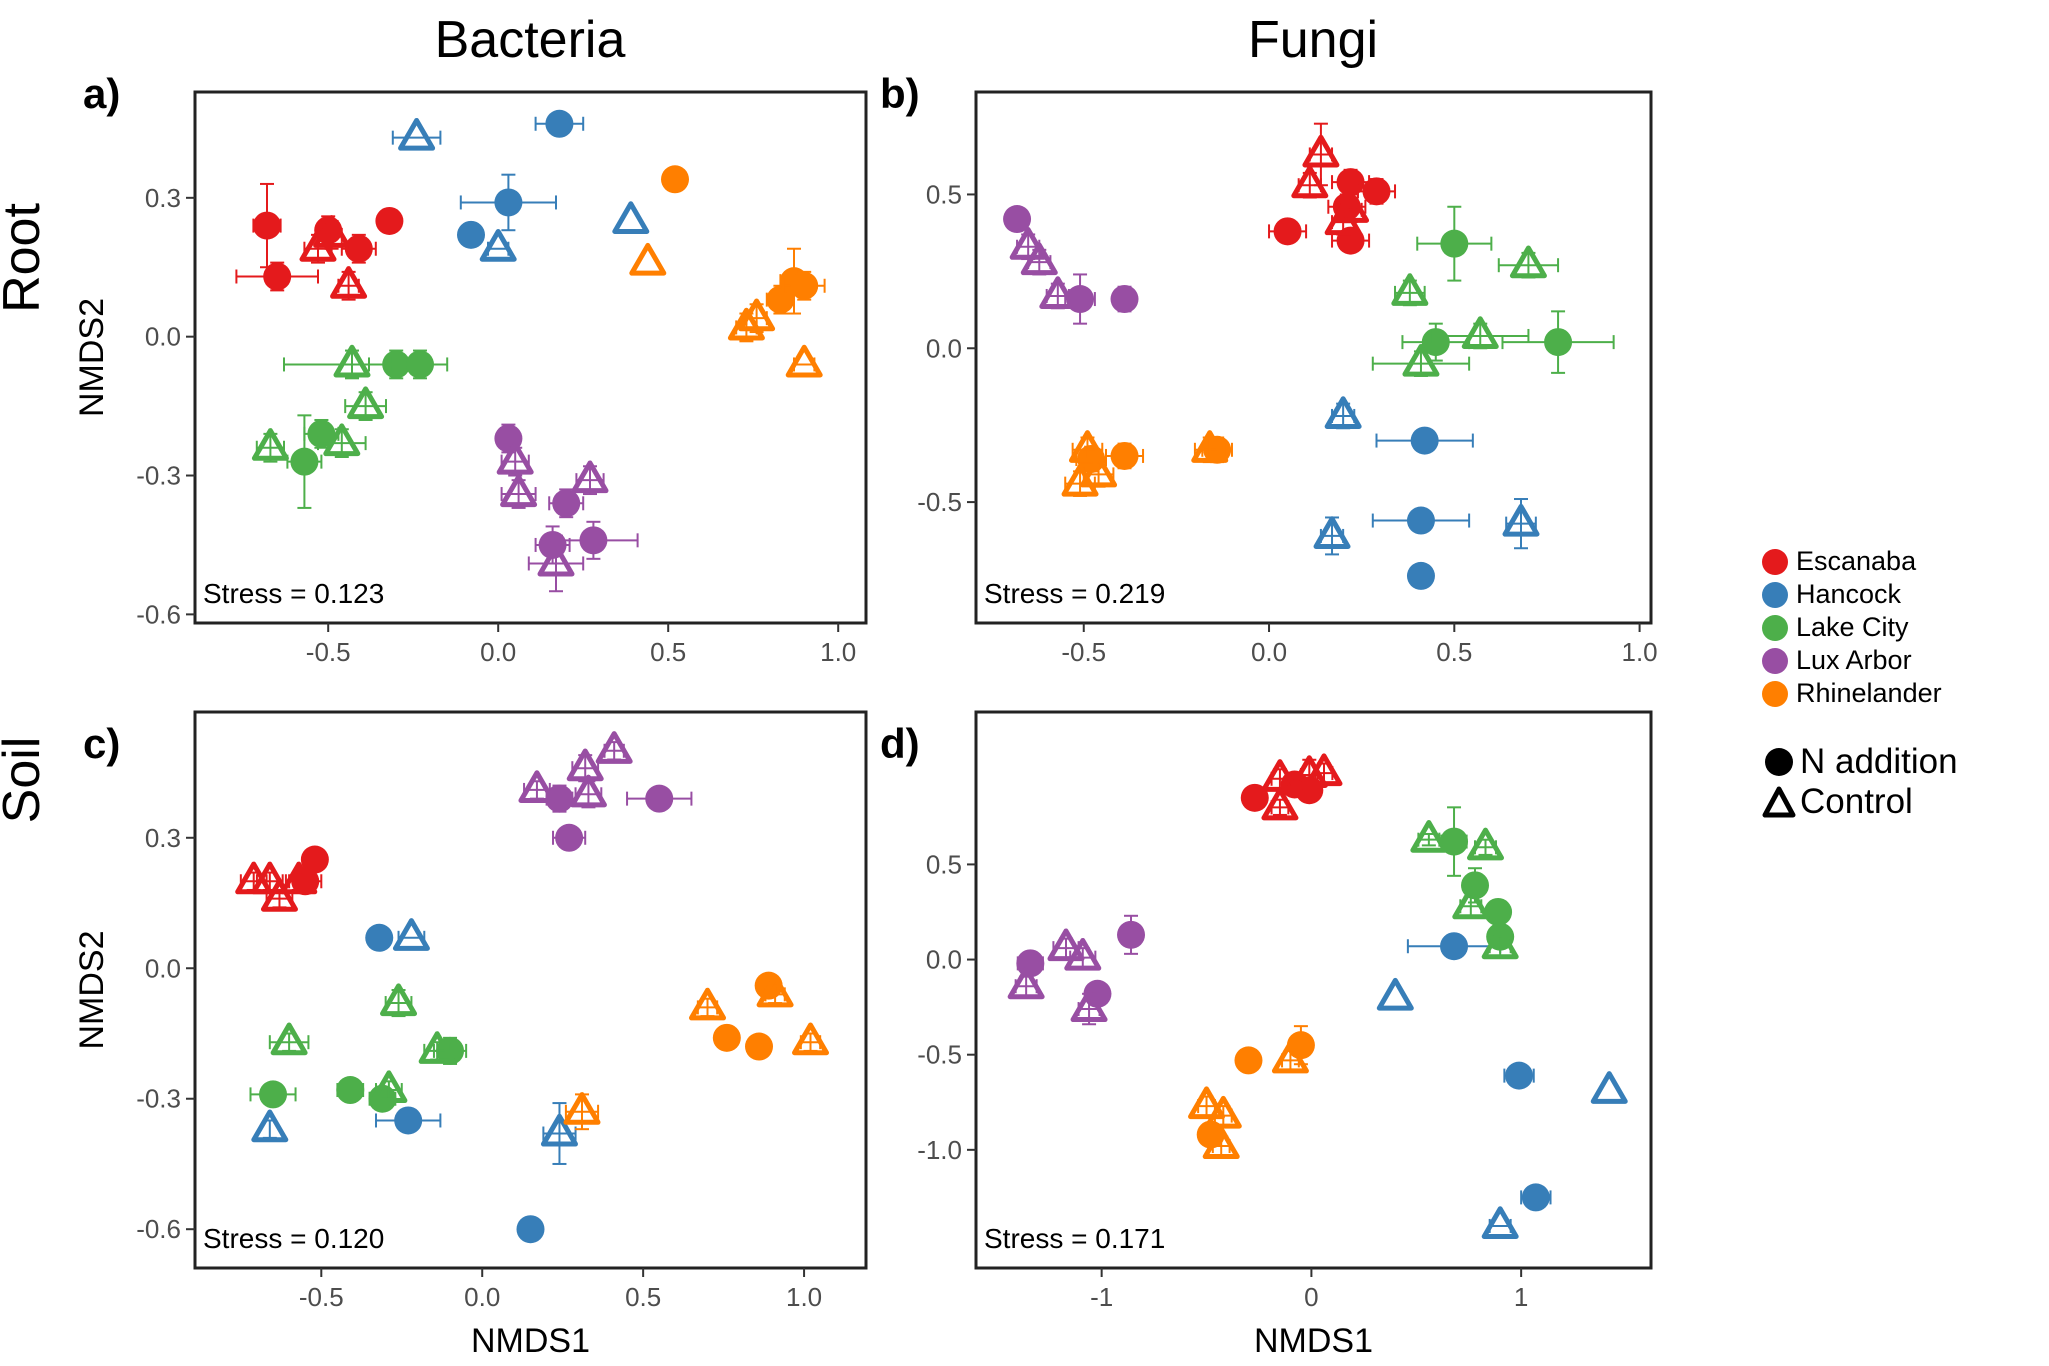 This screenshot has height=1366, width=2049. What do you see at coordinates (939, 502) in the screenshot?
I see `y-tick-label: -0.5` at bounding box center [939, 502].